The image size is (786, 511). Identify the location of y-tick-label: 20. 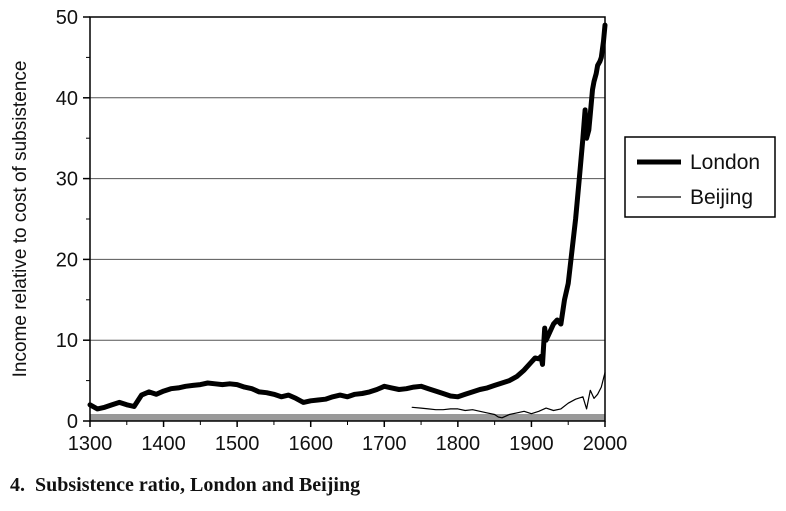
(67, 260).